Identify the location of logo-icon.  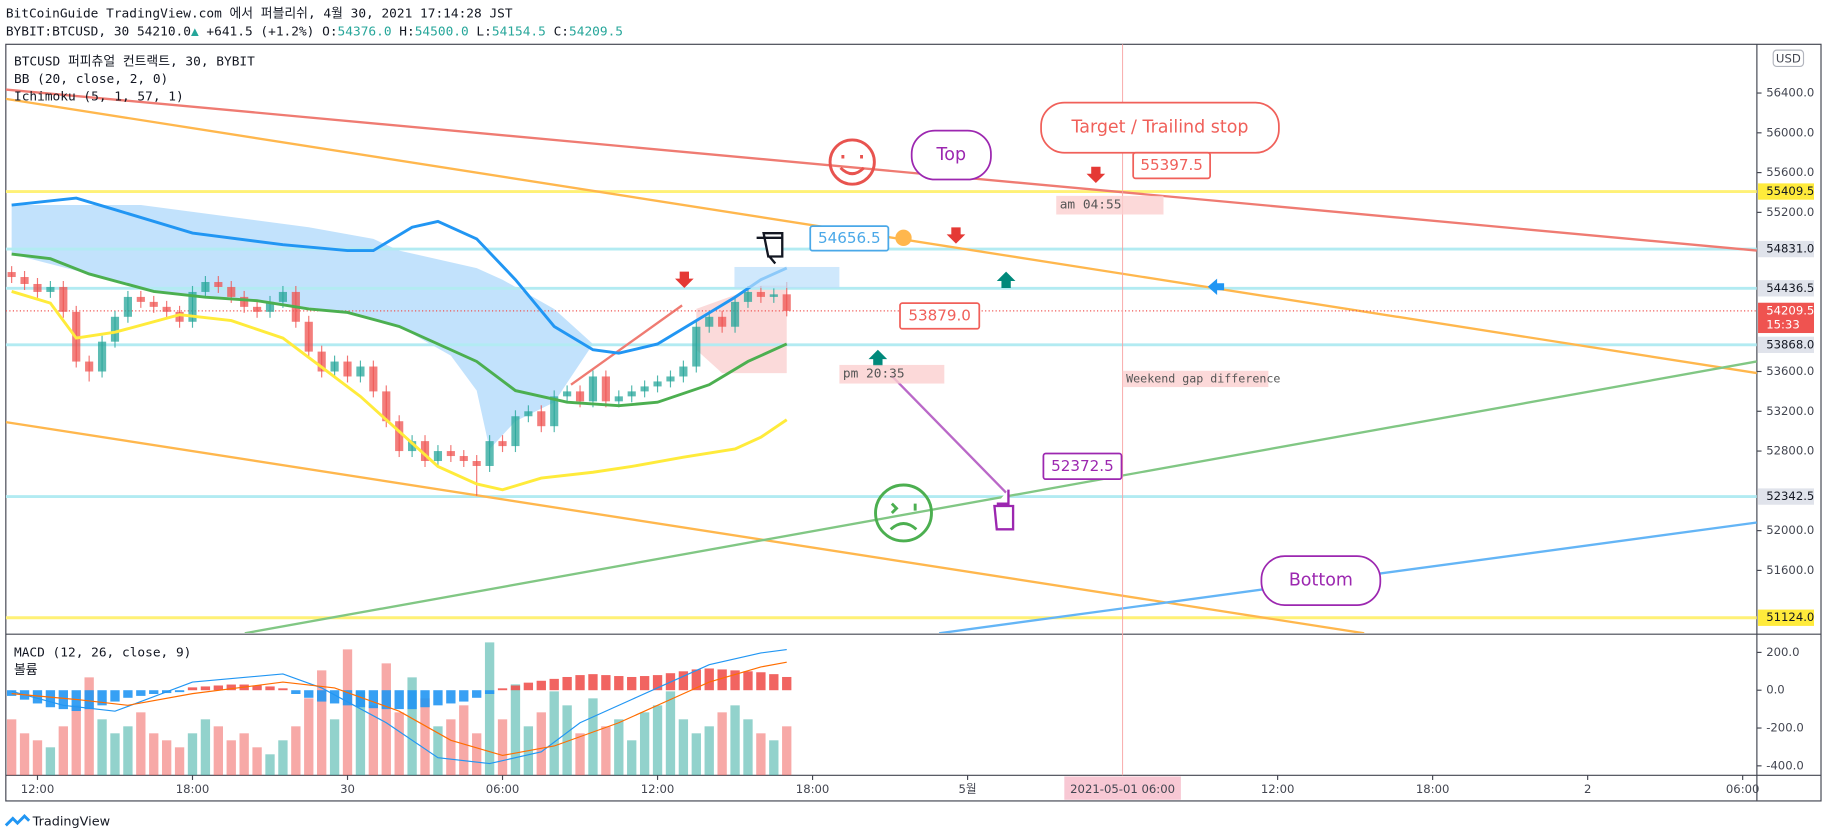
(17, 820).